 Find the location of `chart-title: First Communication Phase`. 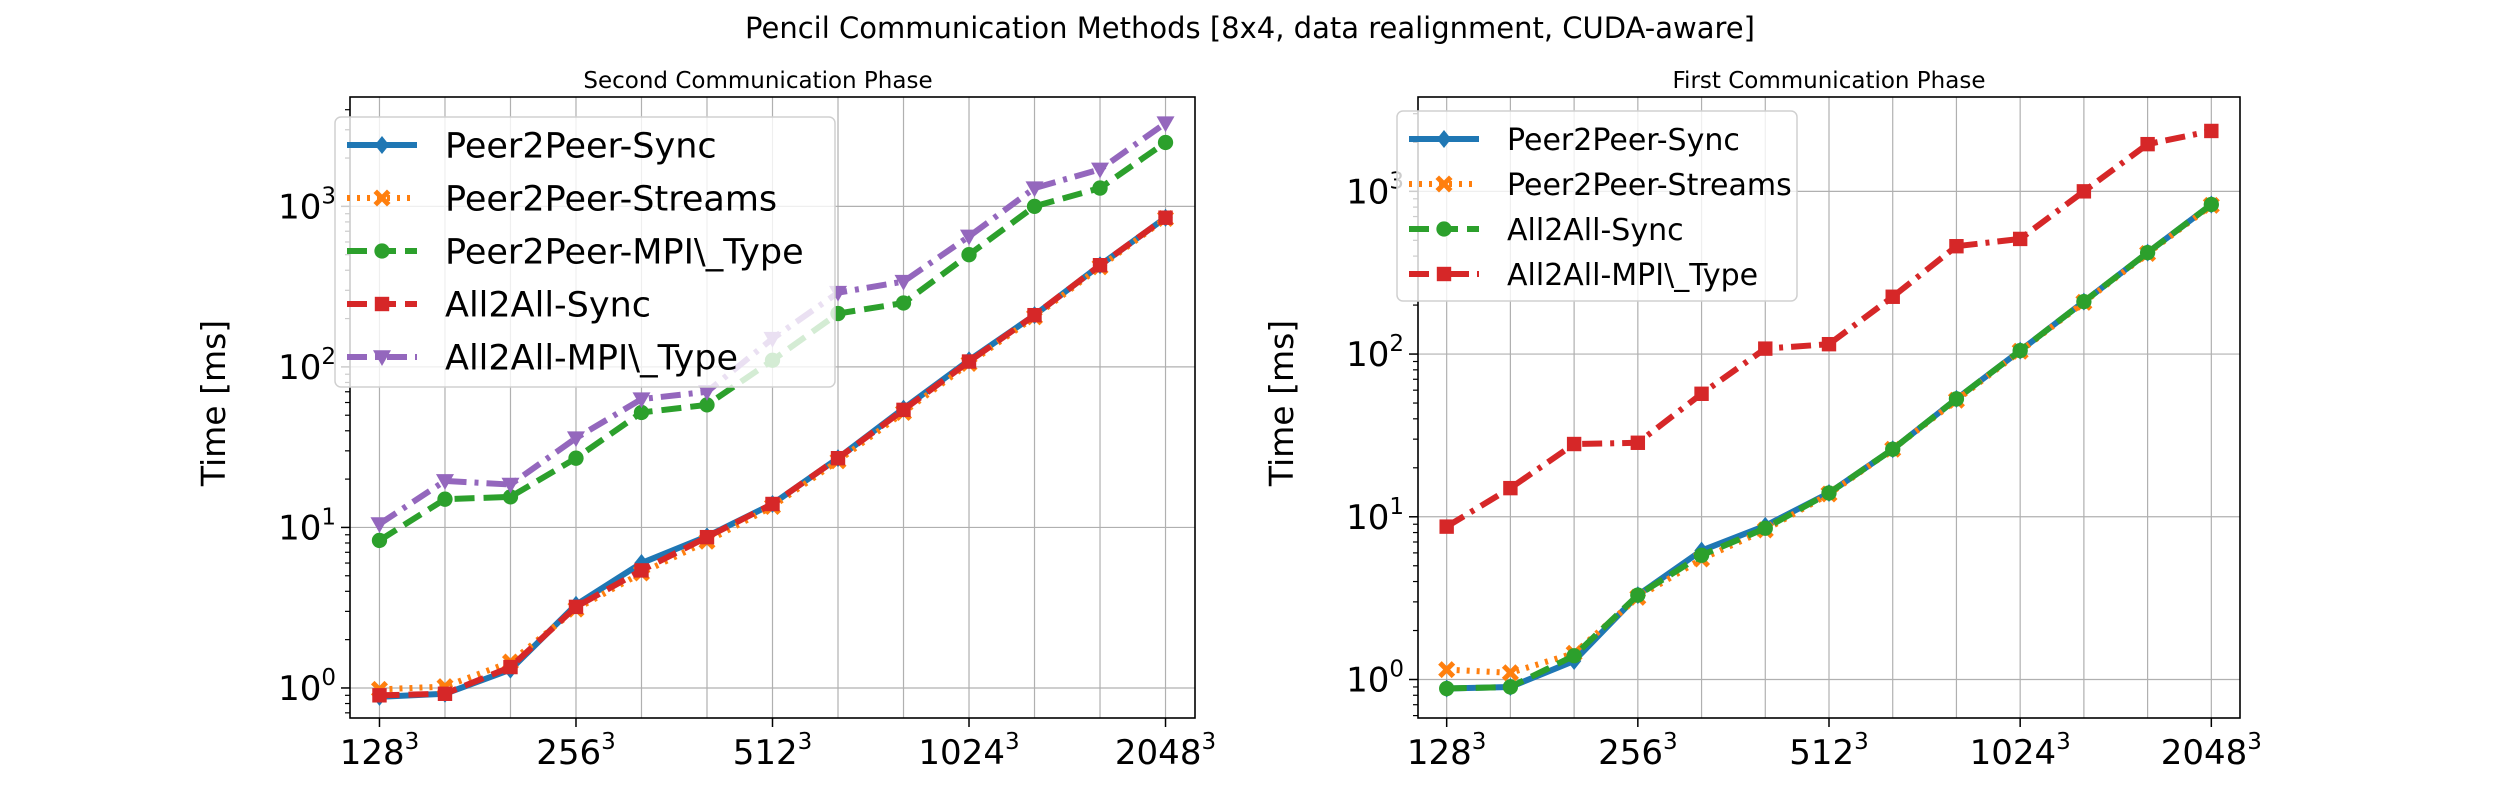

chart-title: First Communication Phase is located at coordinates (1829, 81).